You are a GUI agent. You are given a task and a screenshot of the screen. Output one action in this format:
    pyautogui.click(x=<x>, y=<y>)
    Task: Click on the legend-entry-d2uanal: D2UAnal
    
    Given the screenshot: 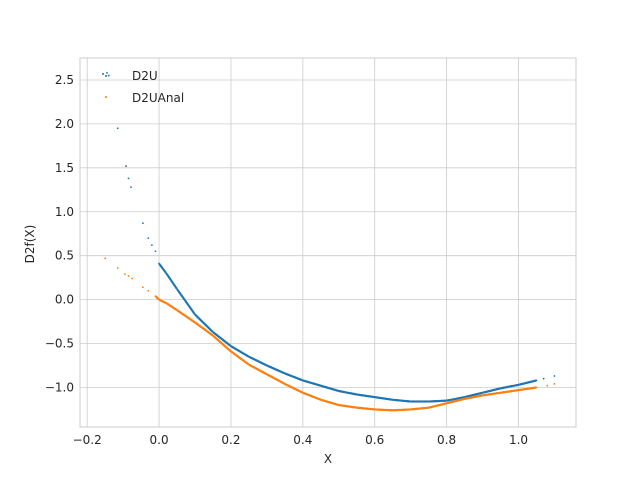 What is the action you would take?
    pyautogui.click(x=144, y=98)
    